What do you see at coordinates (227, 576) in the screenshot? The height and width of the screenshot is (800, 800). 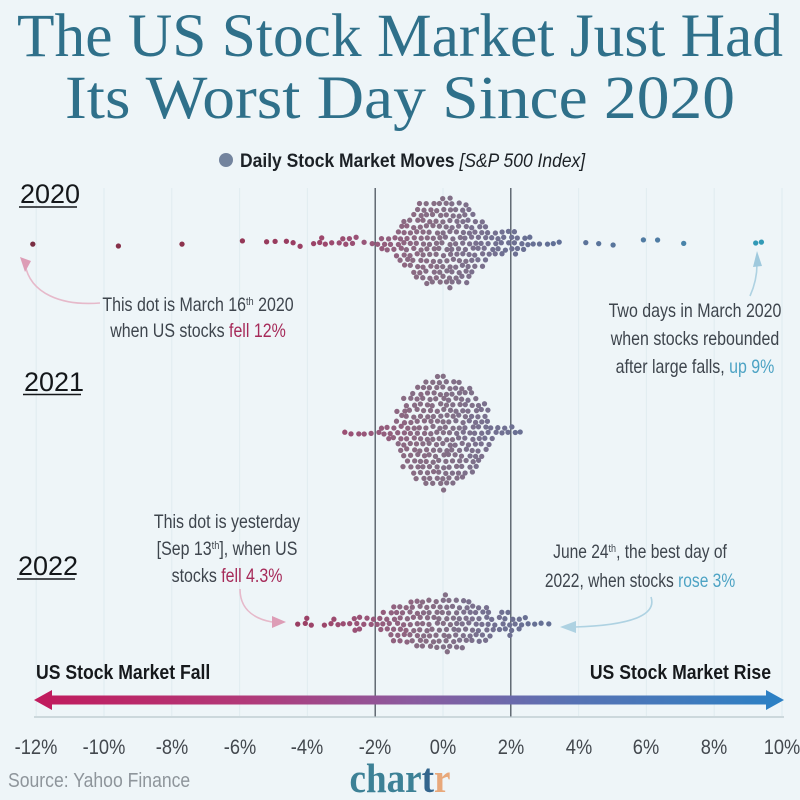 I see `svg-text: stocks fell 4.3%` at bounding box center [227, 576].